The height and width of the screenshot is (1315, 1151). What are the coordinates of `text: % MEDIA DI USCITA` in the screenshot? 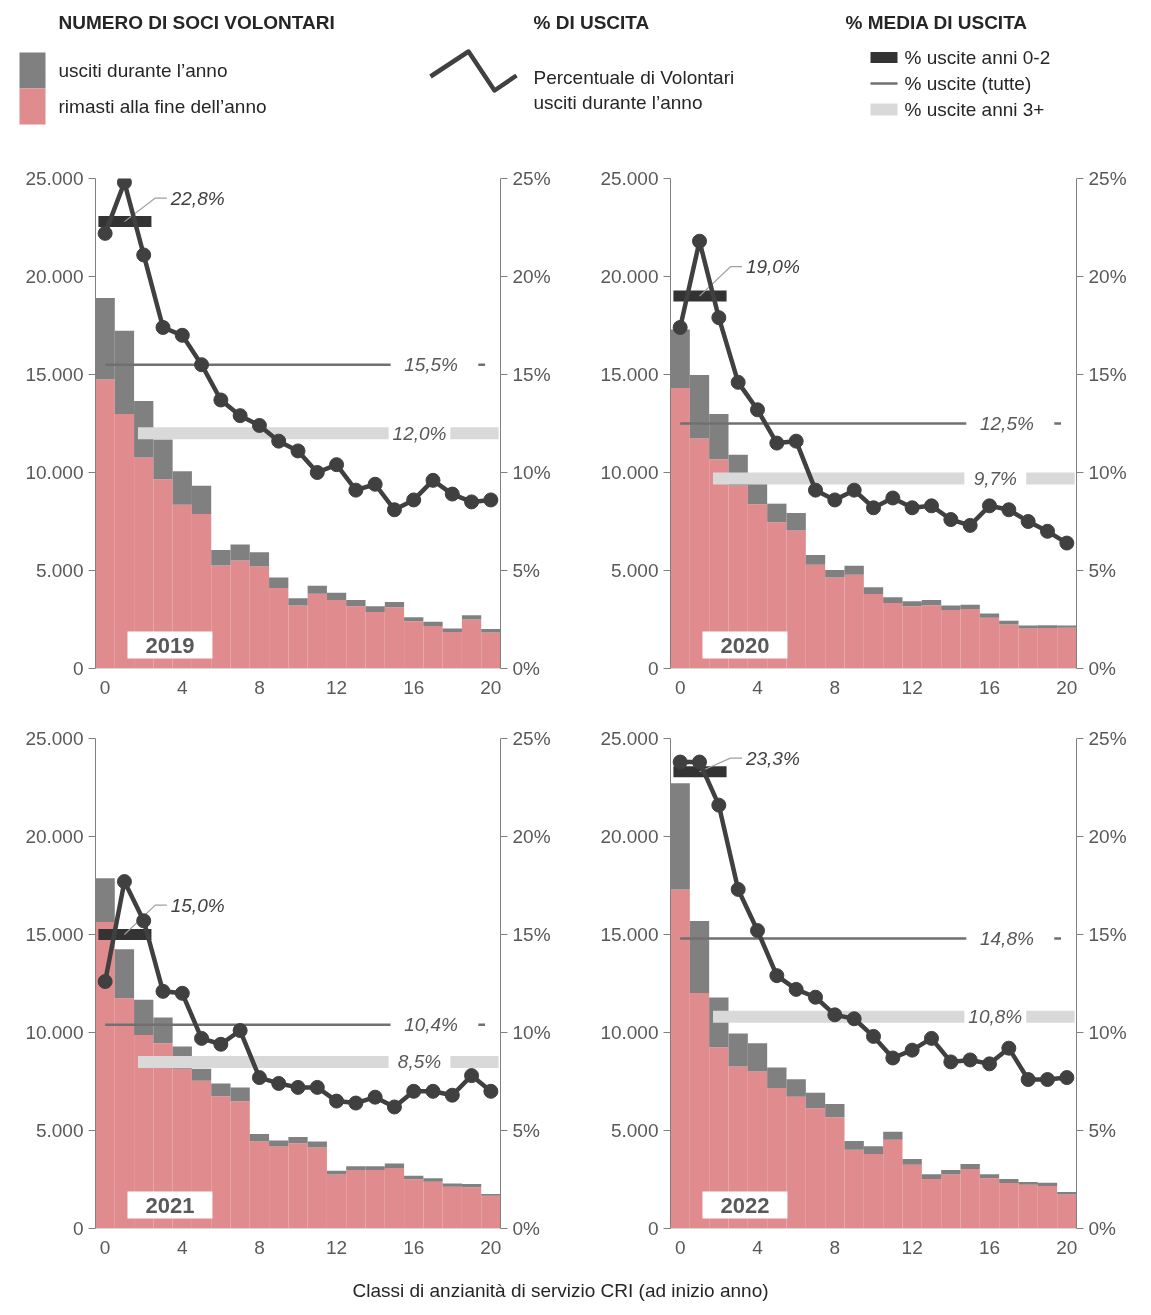 It's located at (936, 22).